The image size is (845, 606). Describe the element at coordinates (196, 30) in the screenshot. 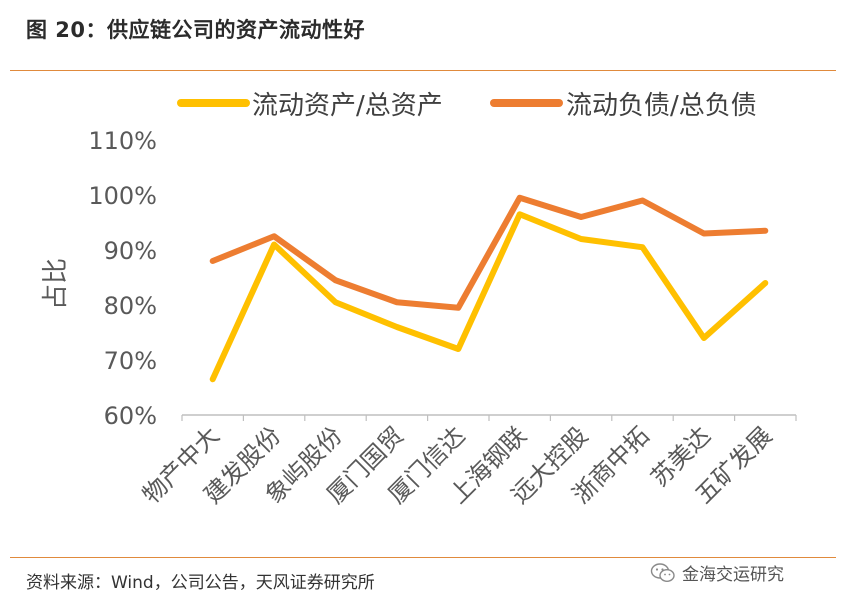

I see `figure-title: 图 20：供应链公司的资产流动性好` at that location.